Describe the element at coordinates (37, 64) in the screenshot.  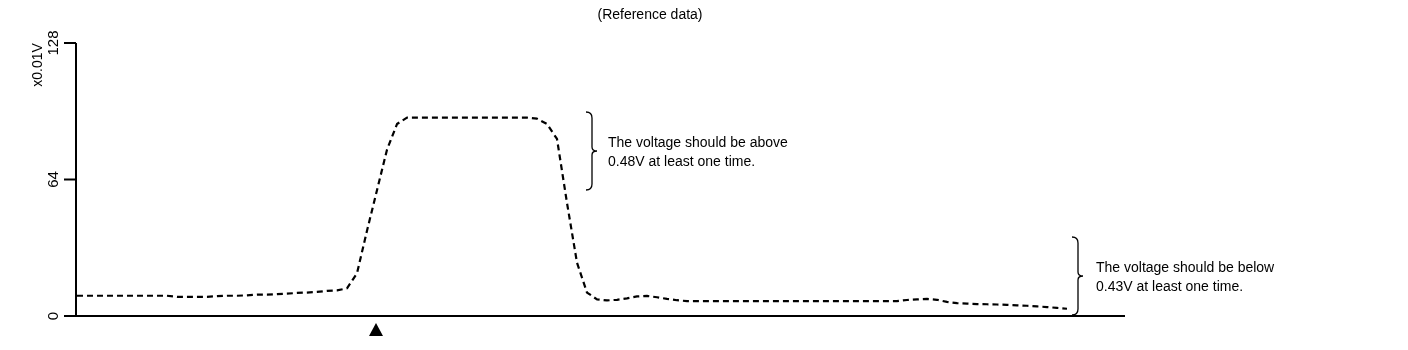
I see `y-axis-title: x0.01V` at that location.